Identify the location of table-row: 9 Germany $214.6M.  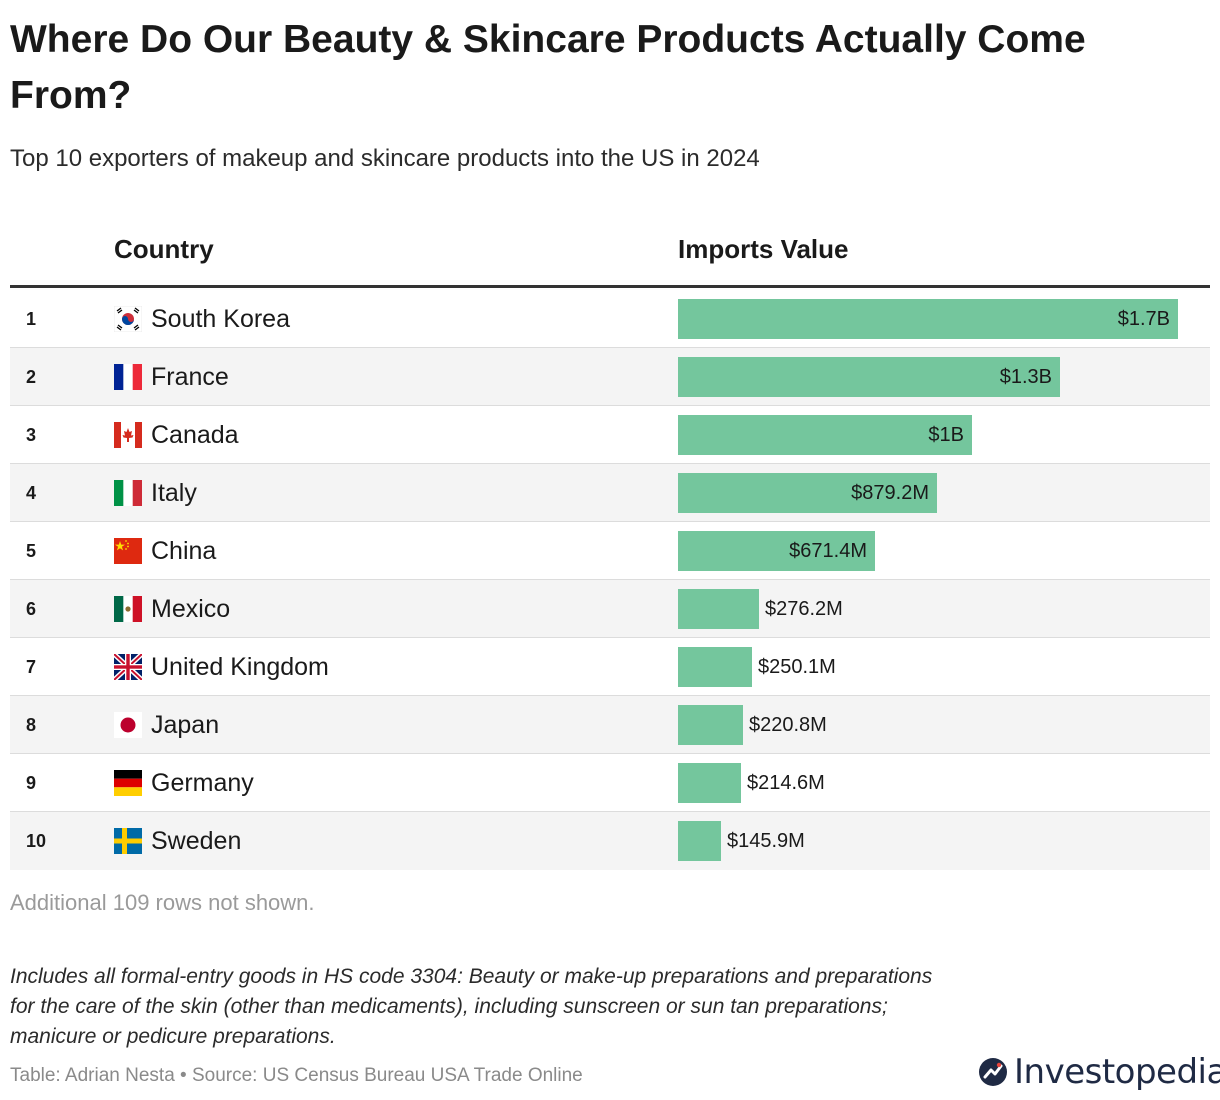
(610, 783).